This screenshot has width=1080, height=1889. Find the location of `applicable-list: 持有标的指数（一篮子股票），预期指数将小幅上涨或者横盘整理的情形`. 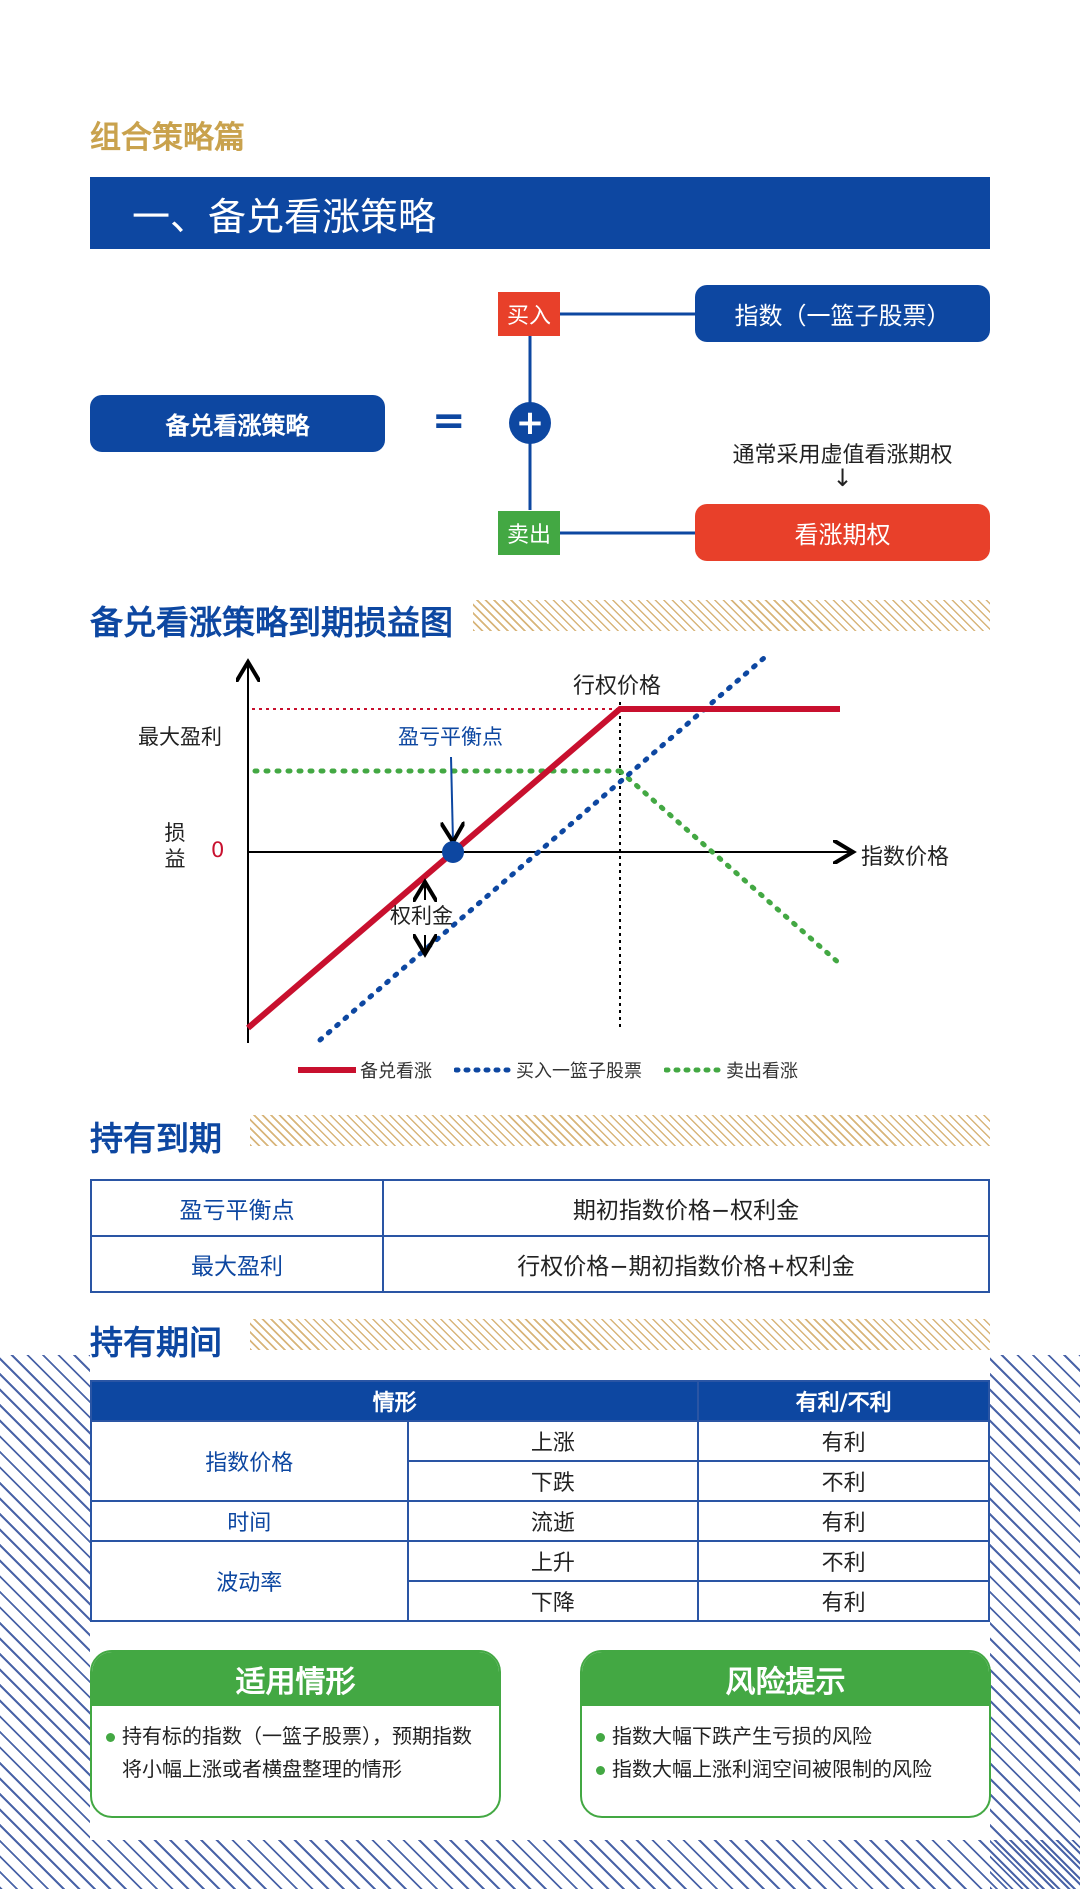

applicable-list: 持有标的指数（一篮子股票），预期指数将小幅上涨或者横盘整理的情形 is located at coordinates (295, 1753).